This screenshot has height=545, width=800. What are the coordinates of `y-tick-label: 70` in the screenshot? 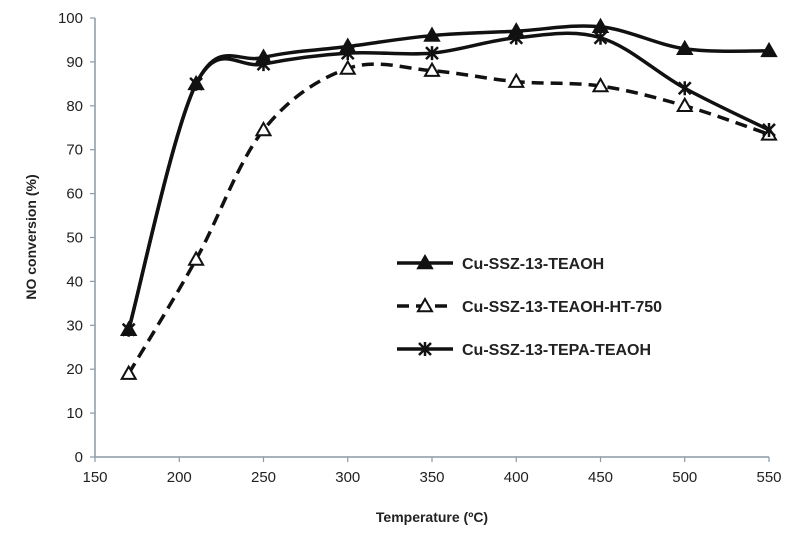 It's located at (74, 150).